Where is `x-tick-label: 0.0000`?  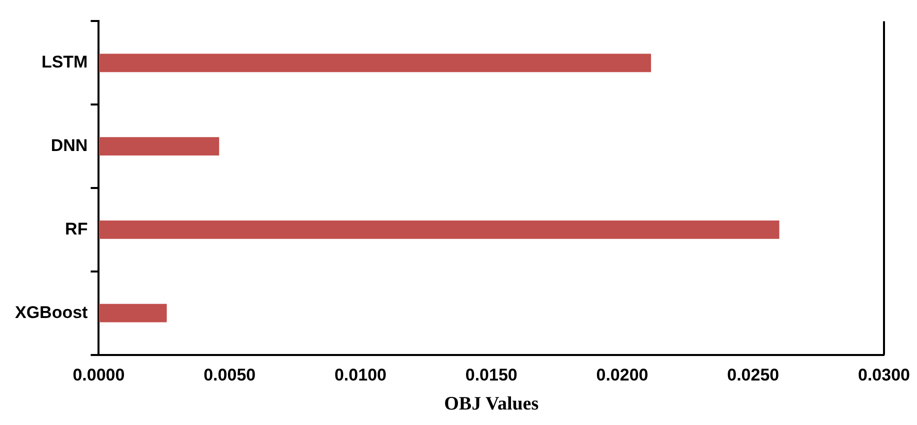 x-tick-label: 0.0000 is located at coordinates (98, 375).